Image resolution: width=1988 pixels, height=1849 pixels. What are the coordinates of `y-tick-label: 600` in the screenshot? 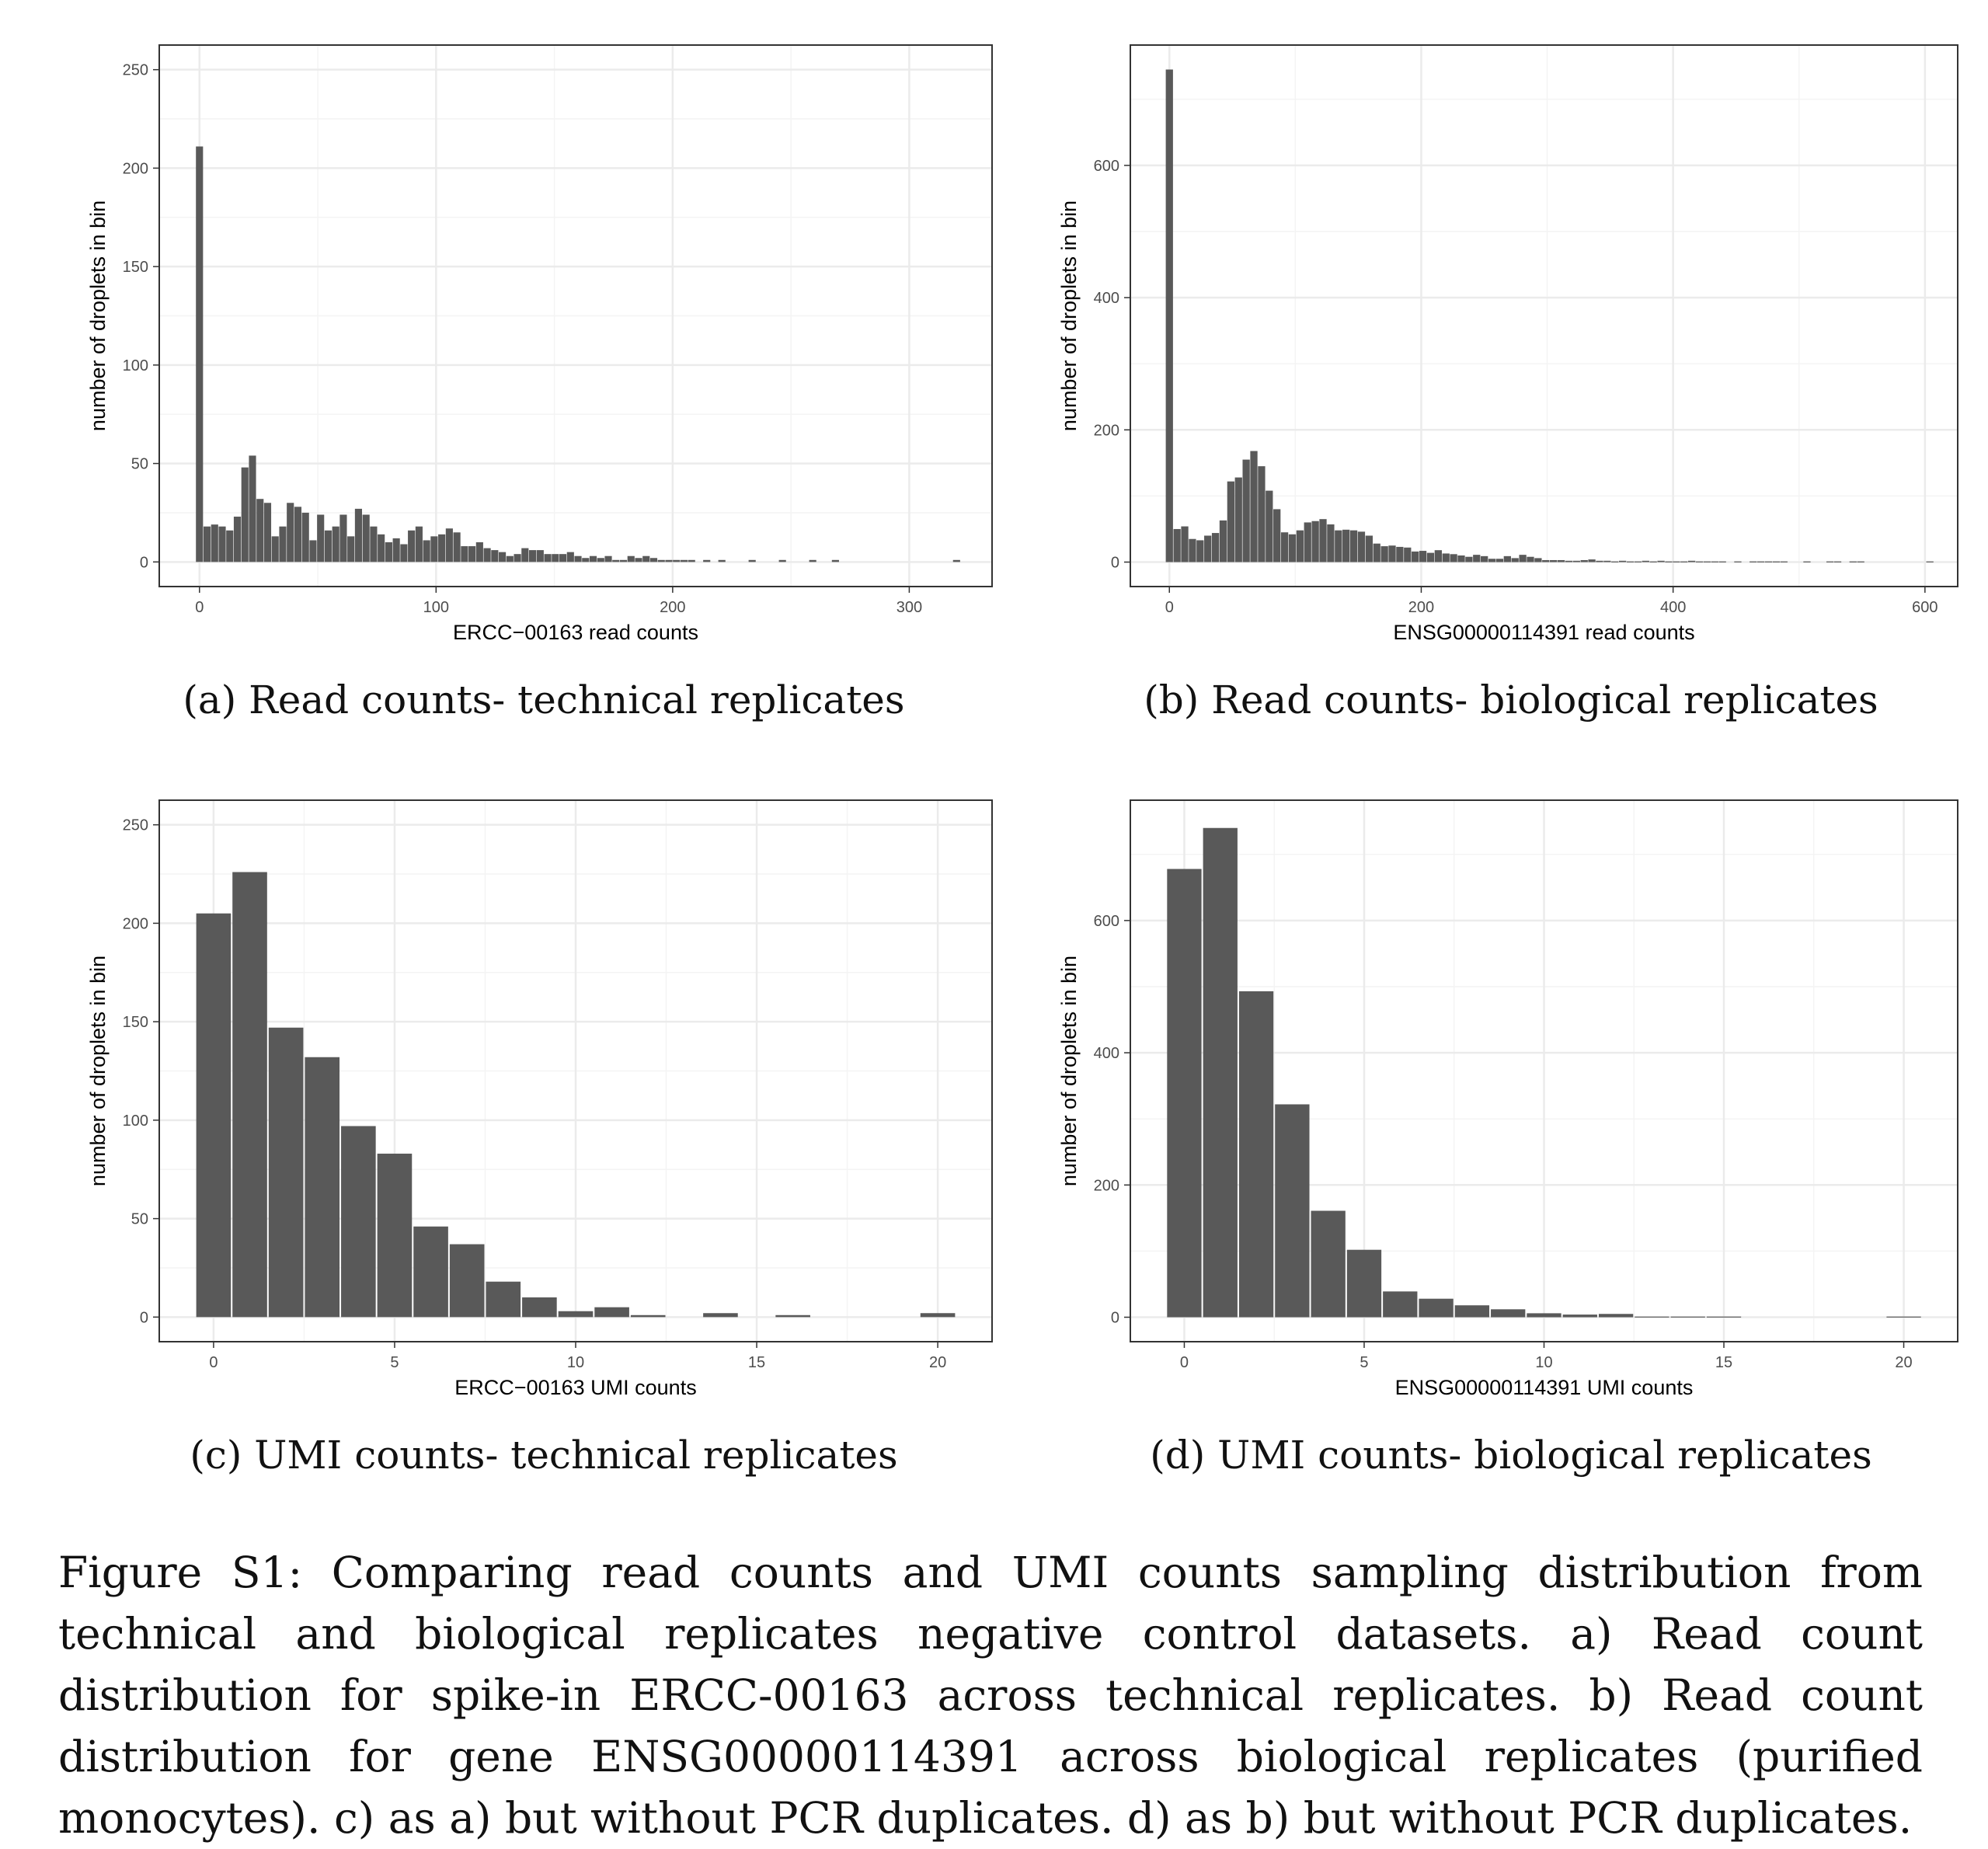 It's located at (1107, 921).